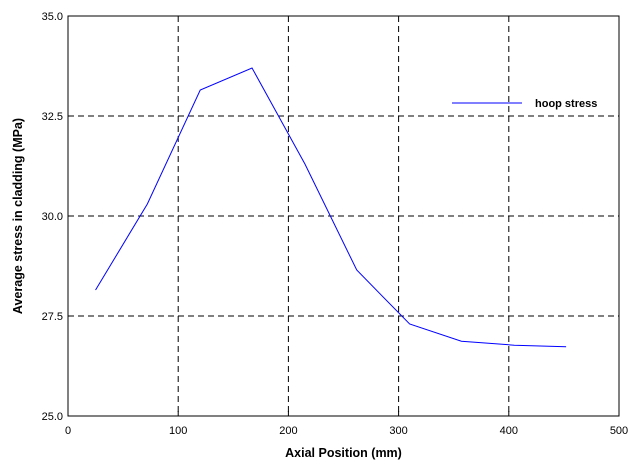 This screenshot has width=630, height=467. I want to click on legend: hoop stress, so click(524, 104).